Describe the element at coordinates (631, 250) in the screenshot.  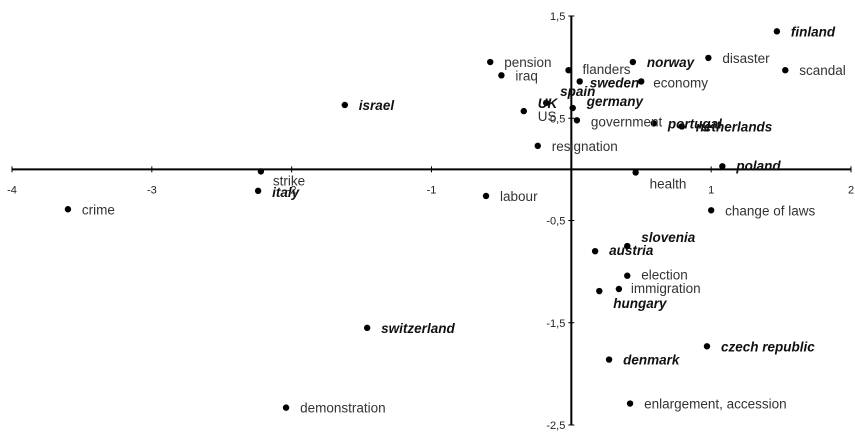
I see `point-label: austria` at that location.